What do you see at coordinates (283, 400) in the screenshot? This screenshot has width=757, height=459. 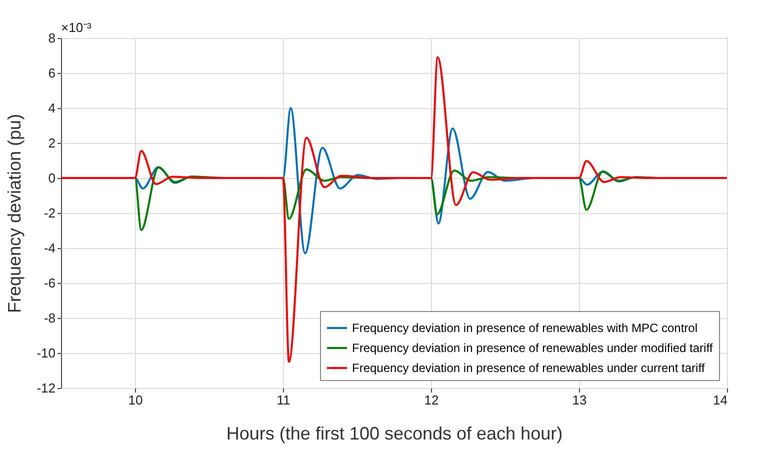 I see `x-tick-label: 11` at bounding box center [283, 400].